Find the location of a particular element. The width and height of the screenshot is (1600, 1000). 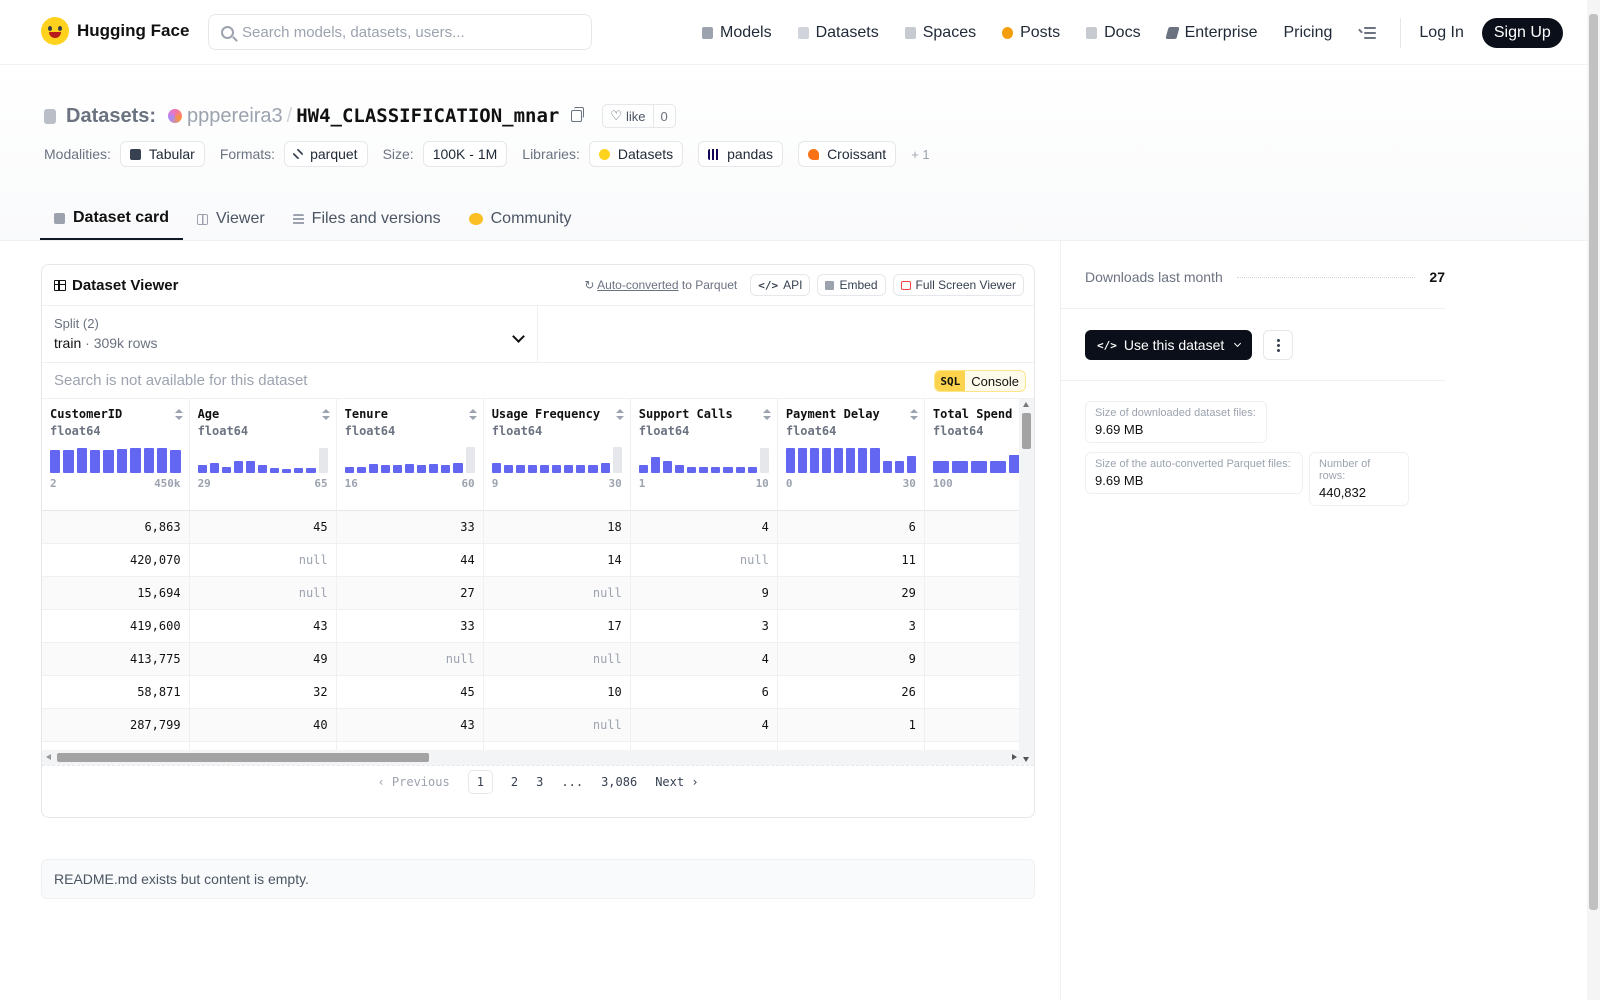

table-cell: 14 is located at coordinates (557, 560).